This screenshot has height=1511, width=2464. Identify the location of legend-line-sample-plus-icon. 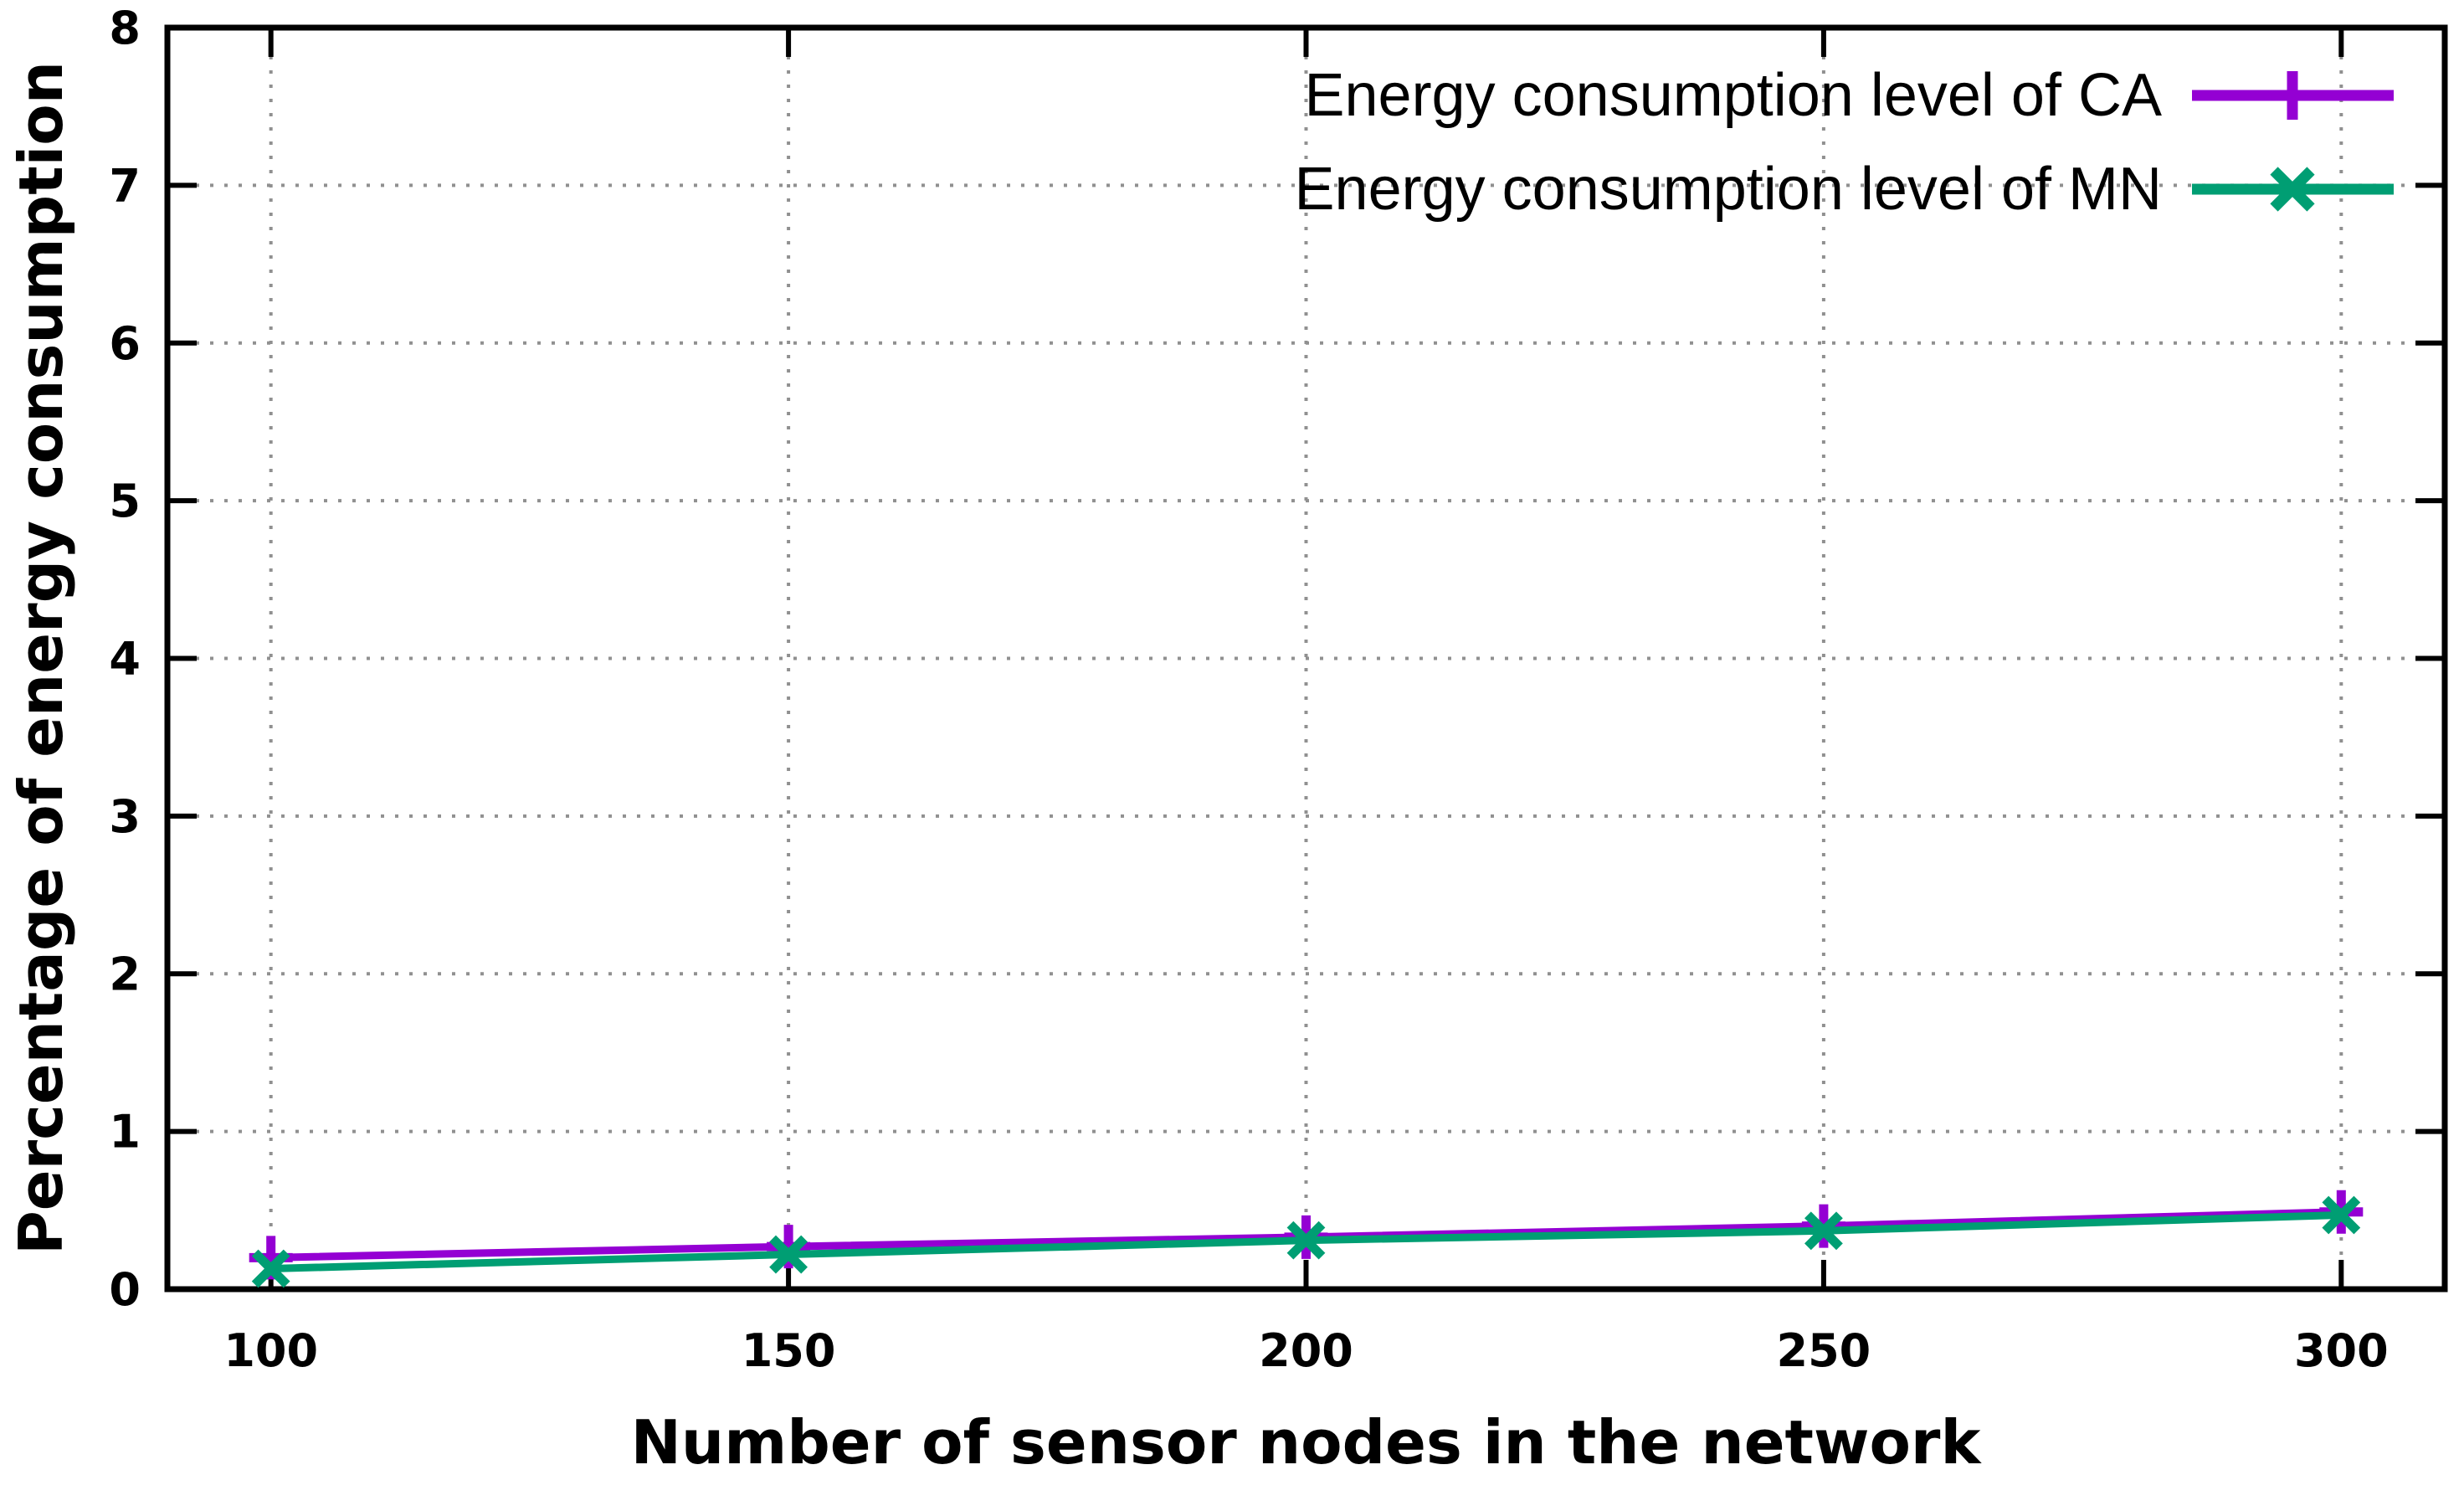
(2293, 95).